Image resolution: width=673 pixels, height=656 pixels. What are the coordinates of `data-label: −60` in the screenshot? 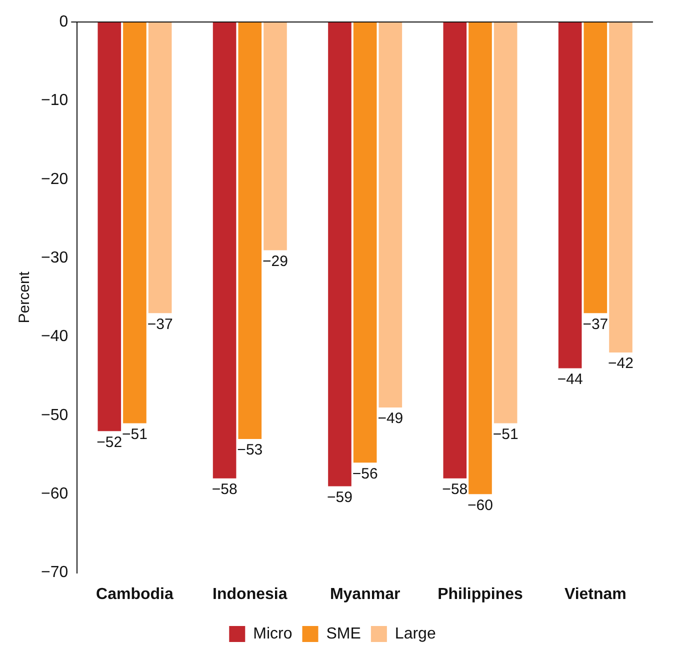 It's located at (480, 505).